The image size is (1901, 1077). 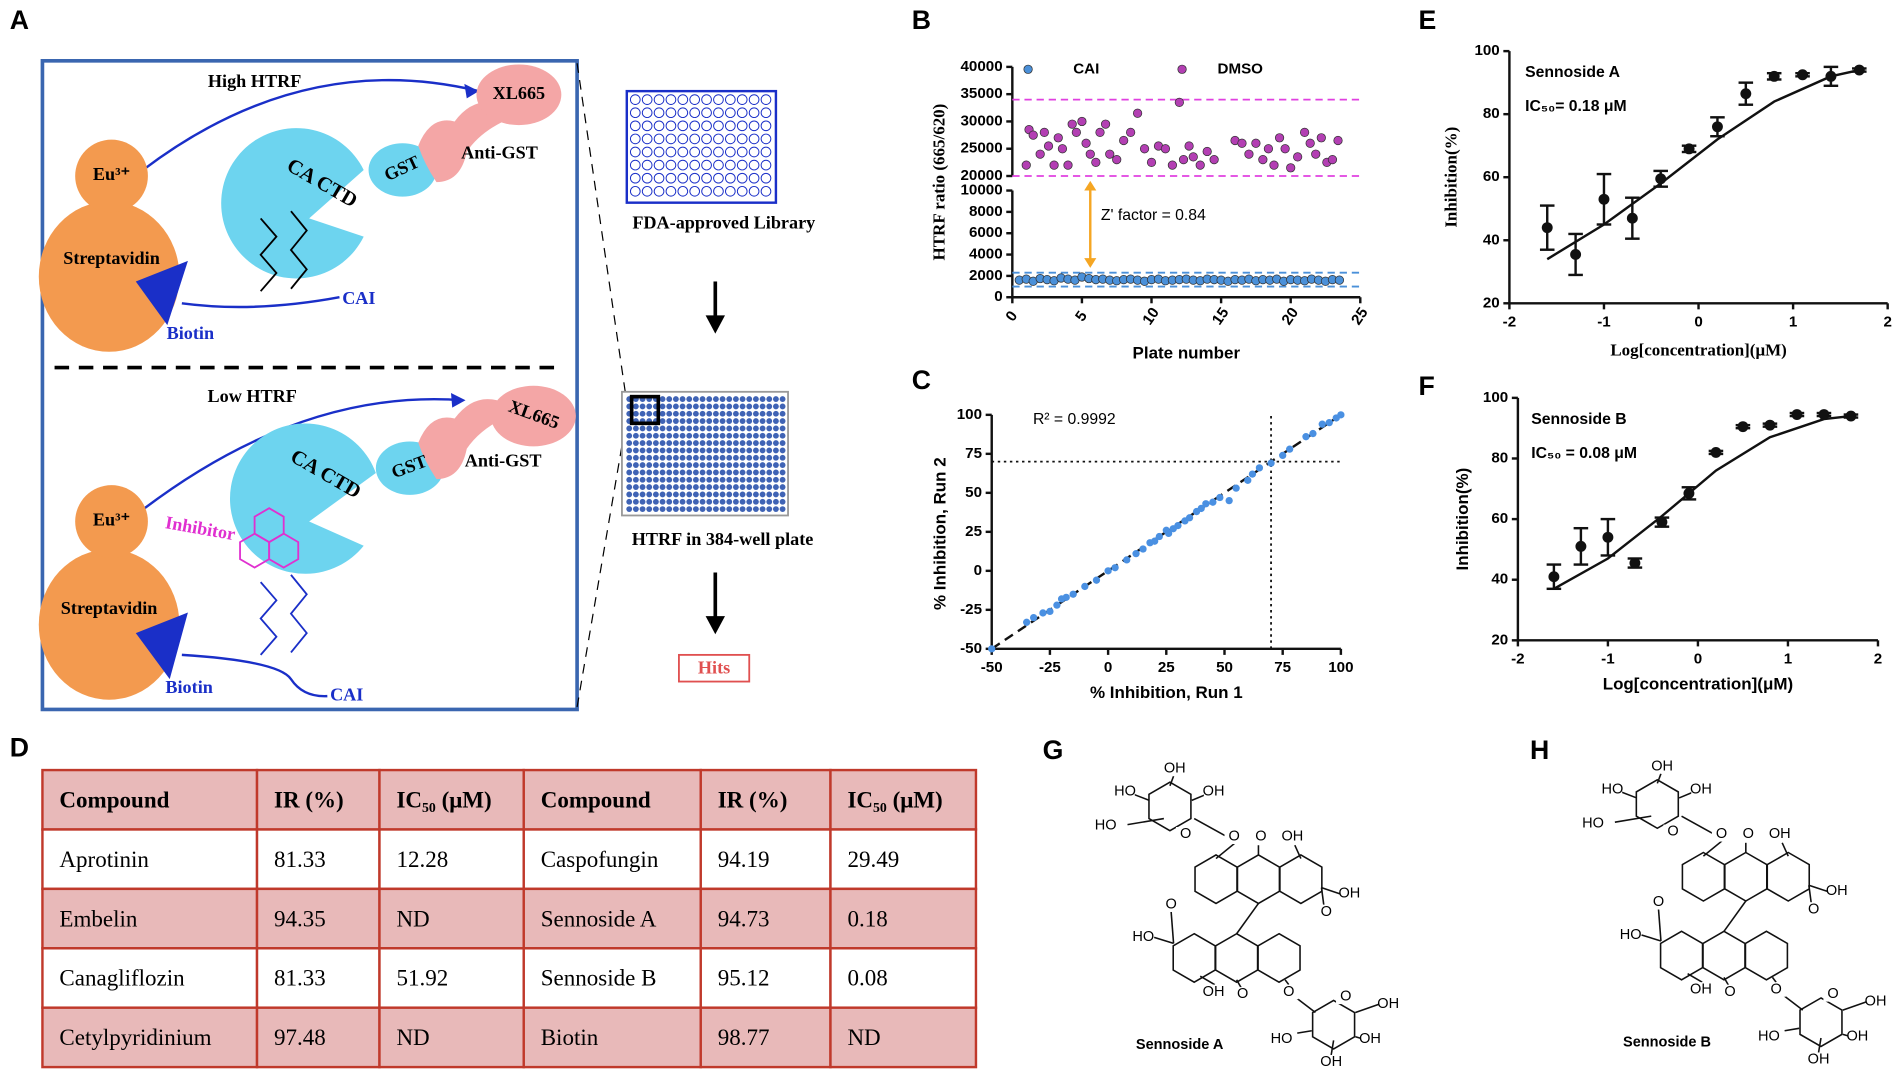 I want to click on y-tick-label: 6000, so click(x=986, y=232).